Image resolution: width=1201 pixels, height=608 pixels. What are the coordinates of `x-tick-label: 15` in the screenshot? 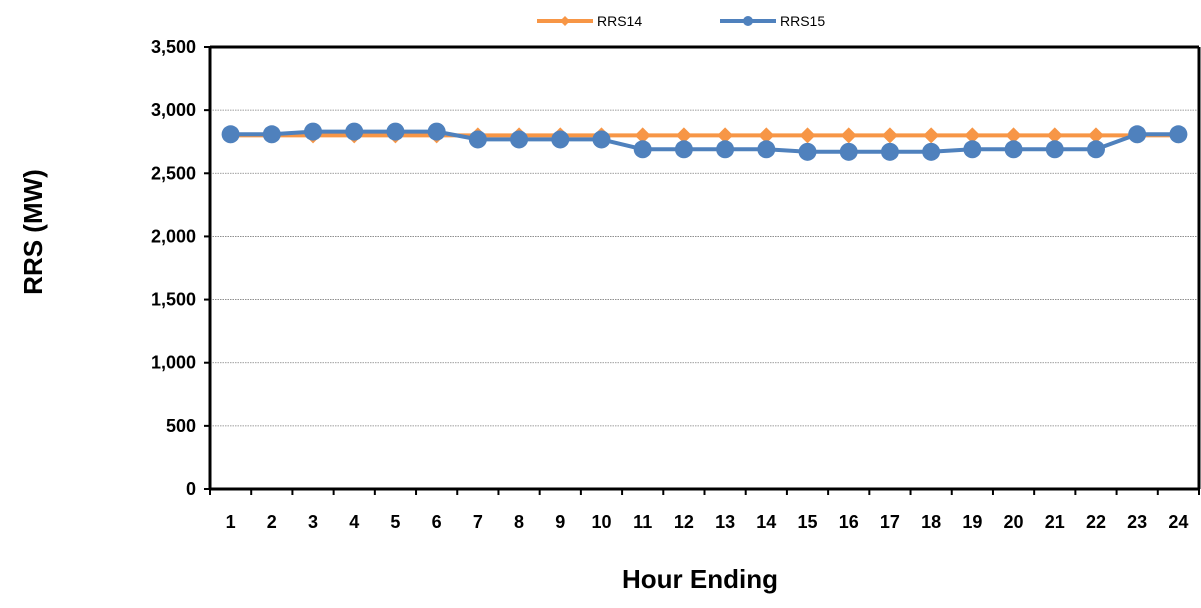 It's located at (808, 522).